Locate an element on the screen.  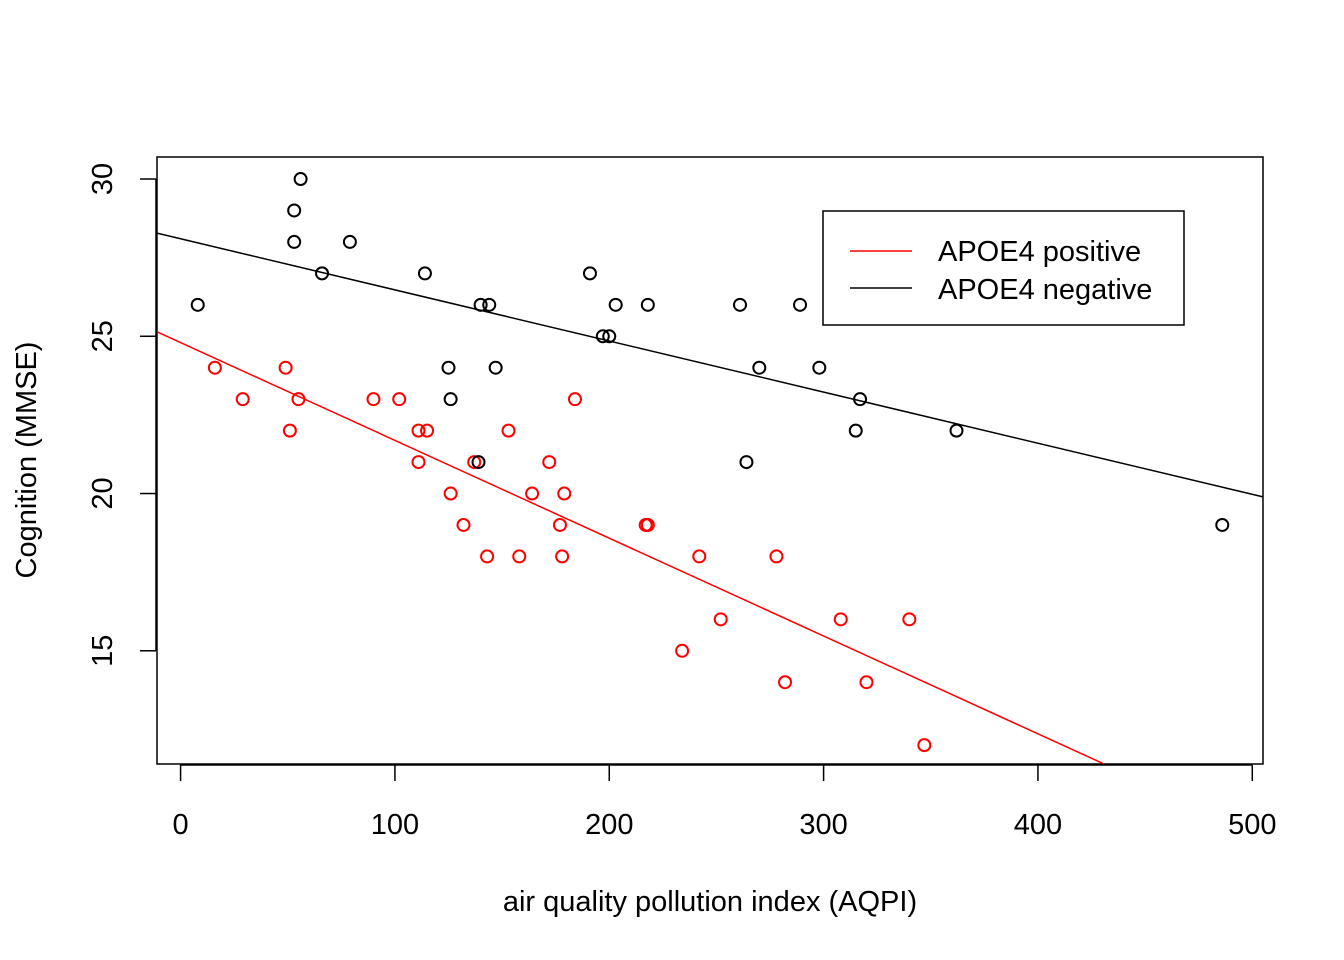
y-tick-label: 20 is located at coordinates (103, 493).